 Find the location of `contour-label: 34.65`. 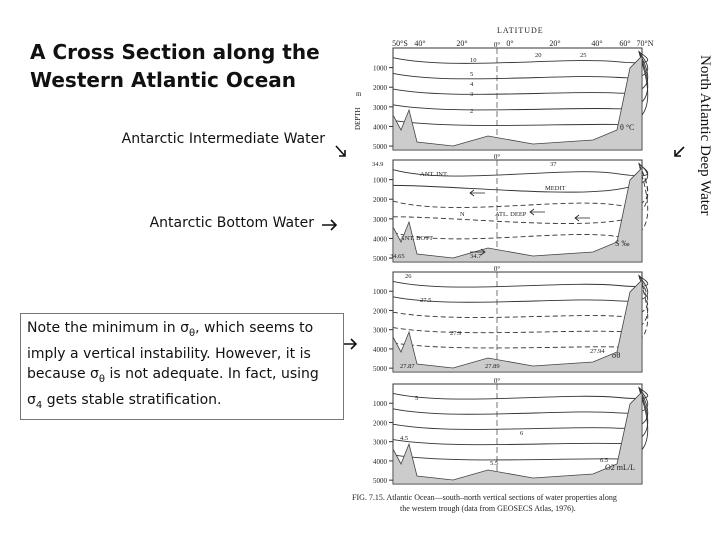

contour-label: 34.65 is located at coordinates (397, 256).